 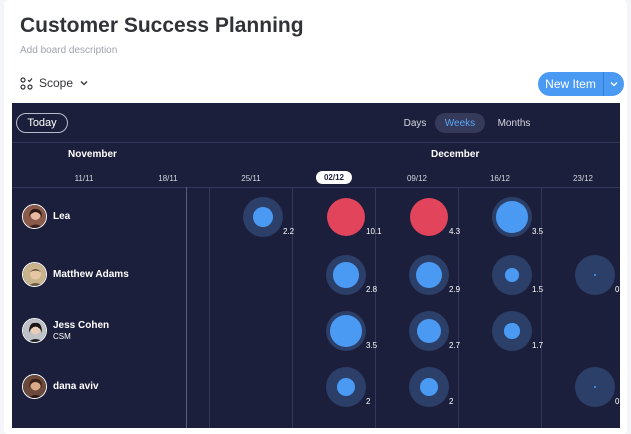 I want to click on person-row-dana-aviv: dana aviv, so click(x=60, y=386).